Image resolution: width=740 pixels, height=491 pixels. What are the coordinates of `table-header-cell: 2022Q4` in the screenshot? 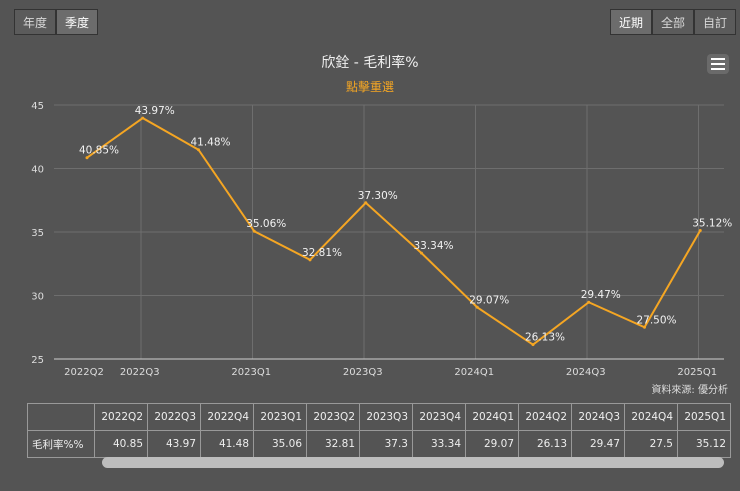 It's located at (227, 417).